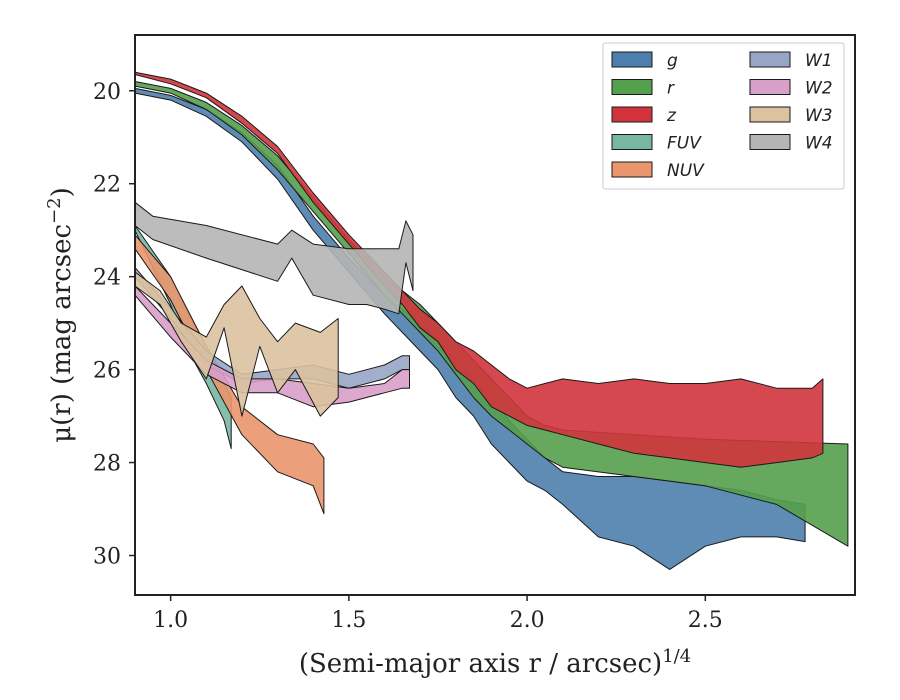 The width and height of the screenshot is (900, 700). What do you see at coordinates (107, 185) in the screenshot?
I see `y-tick-label: 22` at bounding box center [107, 185].